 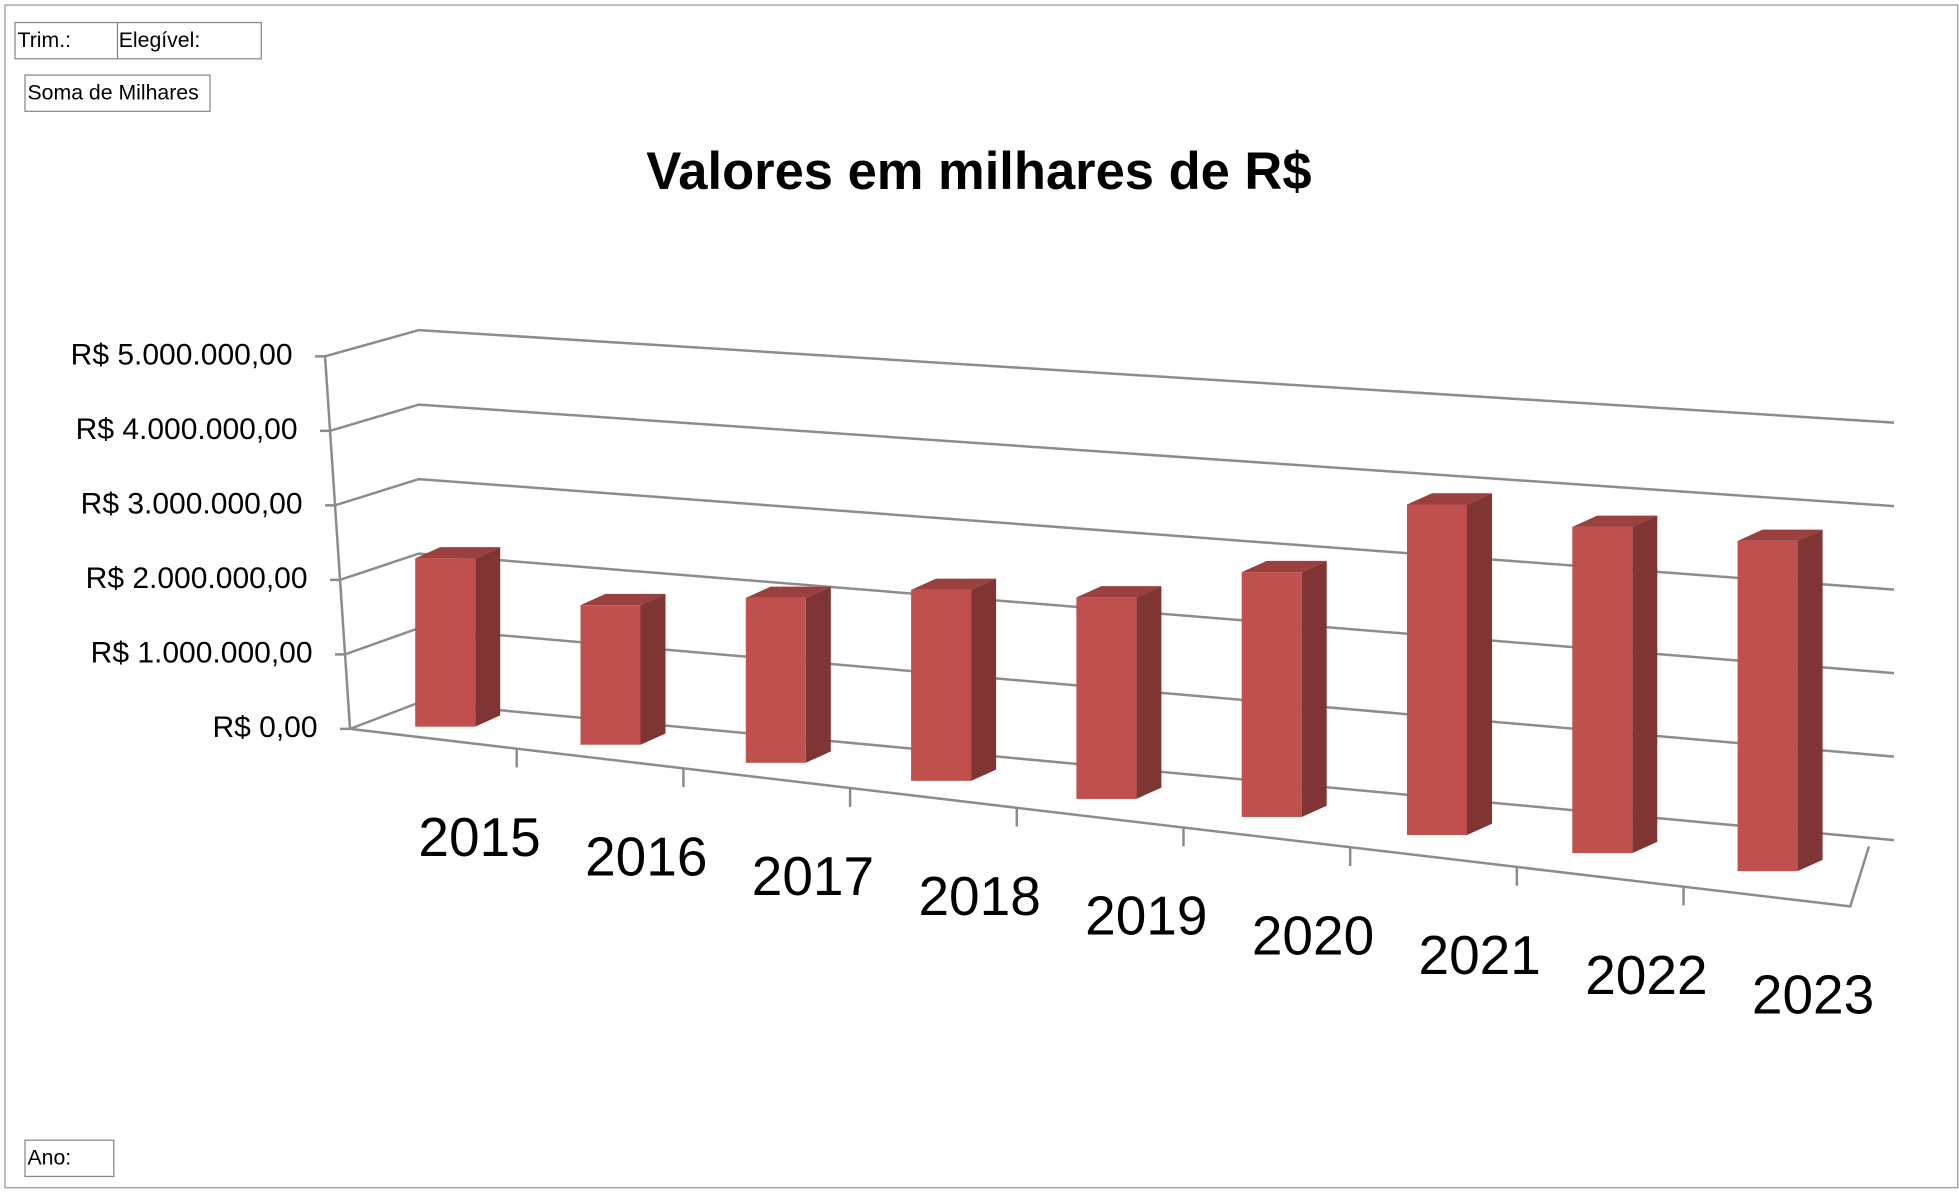 What do you see at coordinates (1480, 955) in the screenshot?
I see `x-tick-label: 2021` at bounding box center [1480, 955].